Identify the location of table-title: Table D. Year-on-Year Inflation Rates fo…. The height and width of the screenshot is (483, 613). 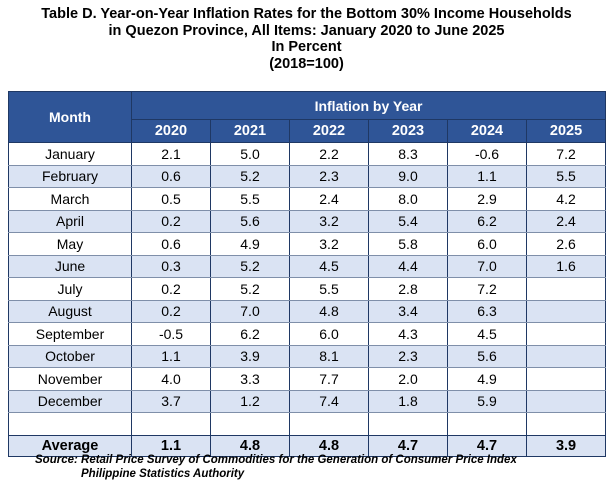
(306, 39).